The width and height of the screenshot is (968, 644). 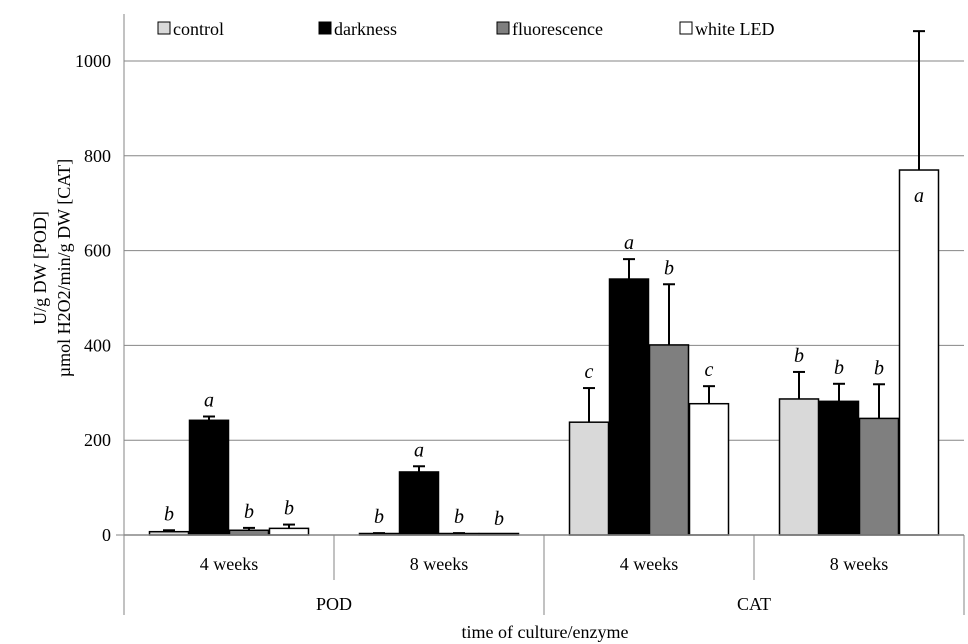 What do you see at coordinates (97, 251) in the screenshot?
I see `y-tick-label: 600` at bounding box center [97, 251].